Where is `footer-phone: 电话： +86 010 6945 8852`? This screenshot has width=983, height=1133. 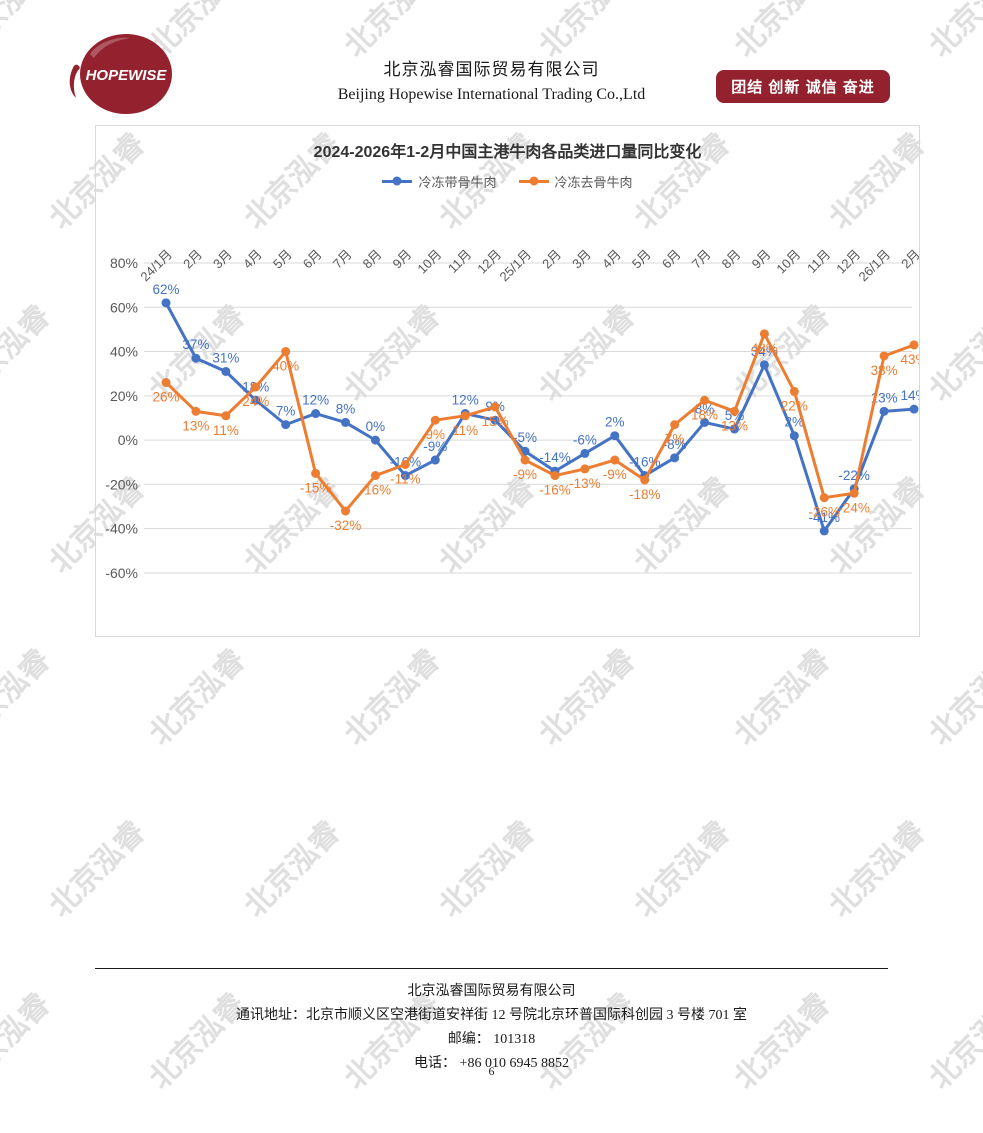
footer-phone: 电话： +86 010 6945 8852 is located at coordinates (491, 1063).